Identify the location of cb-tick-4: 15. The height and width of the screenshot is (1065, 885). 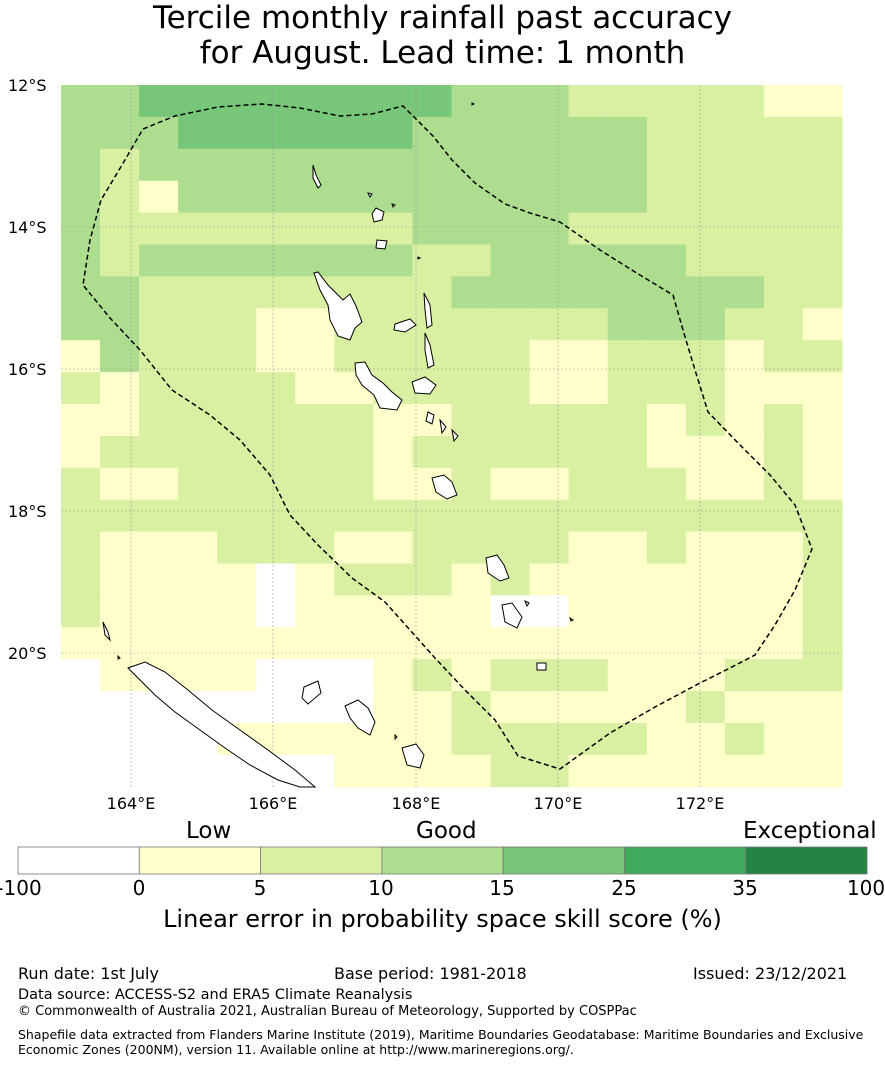
(502, 888).